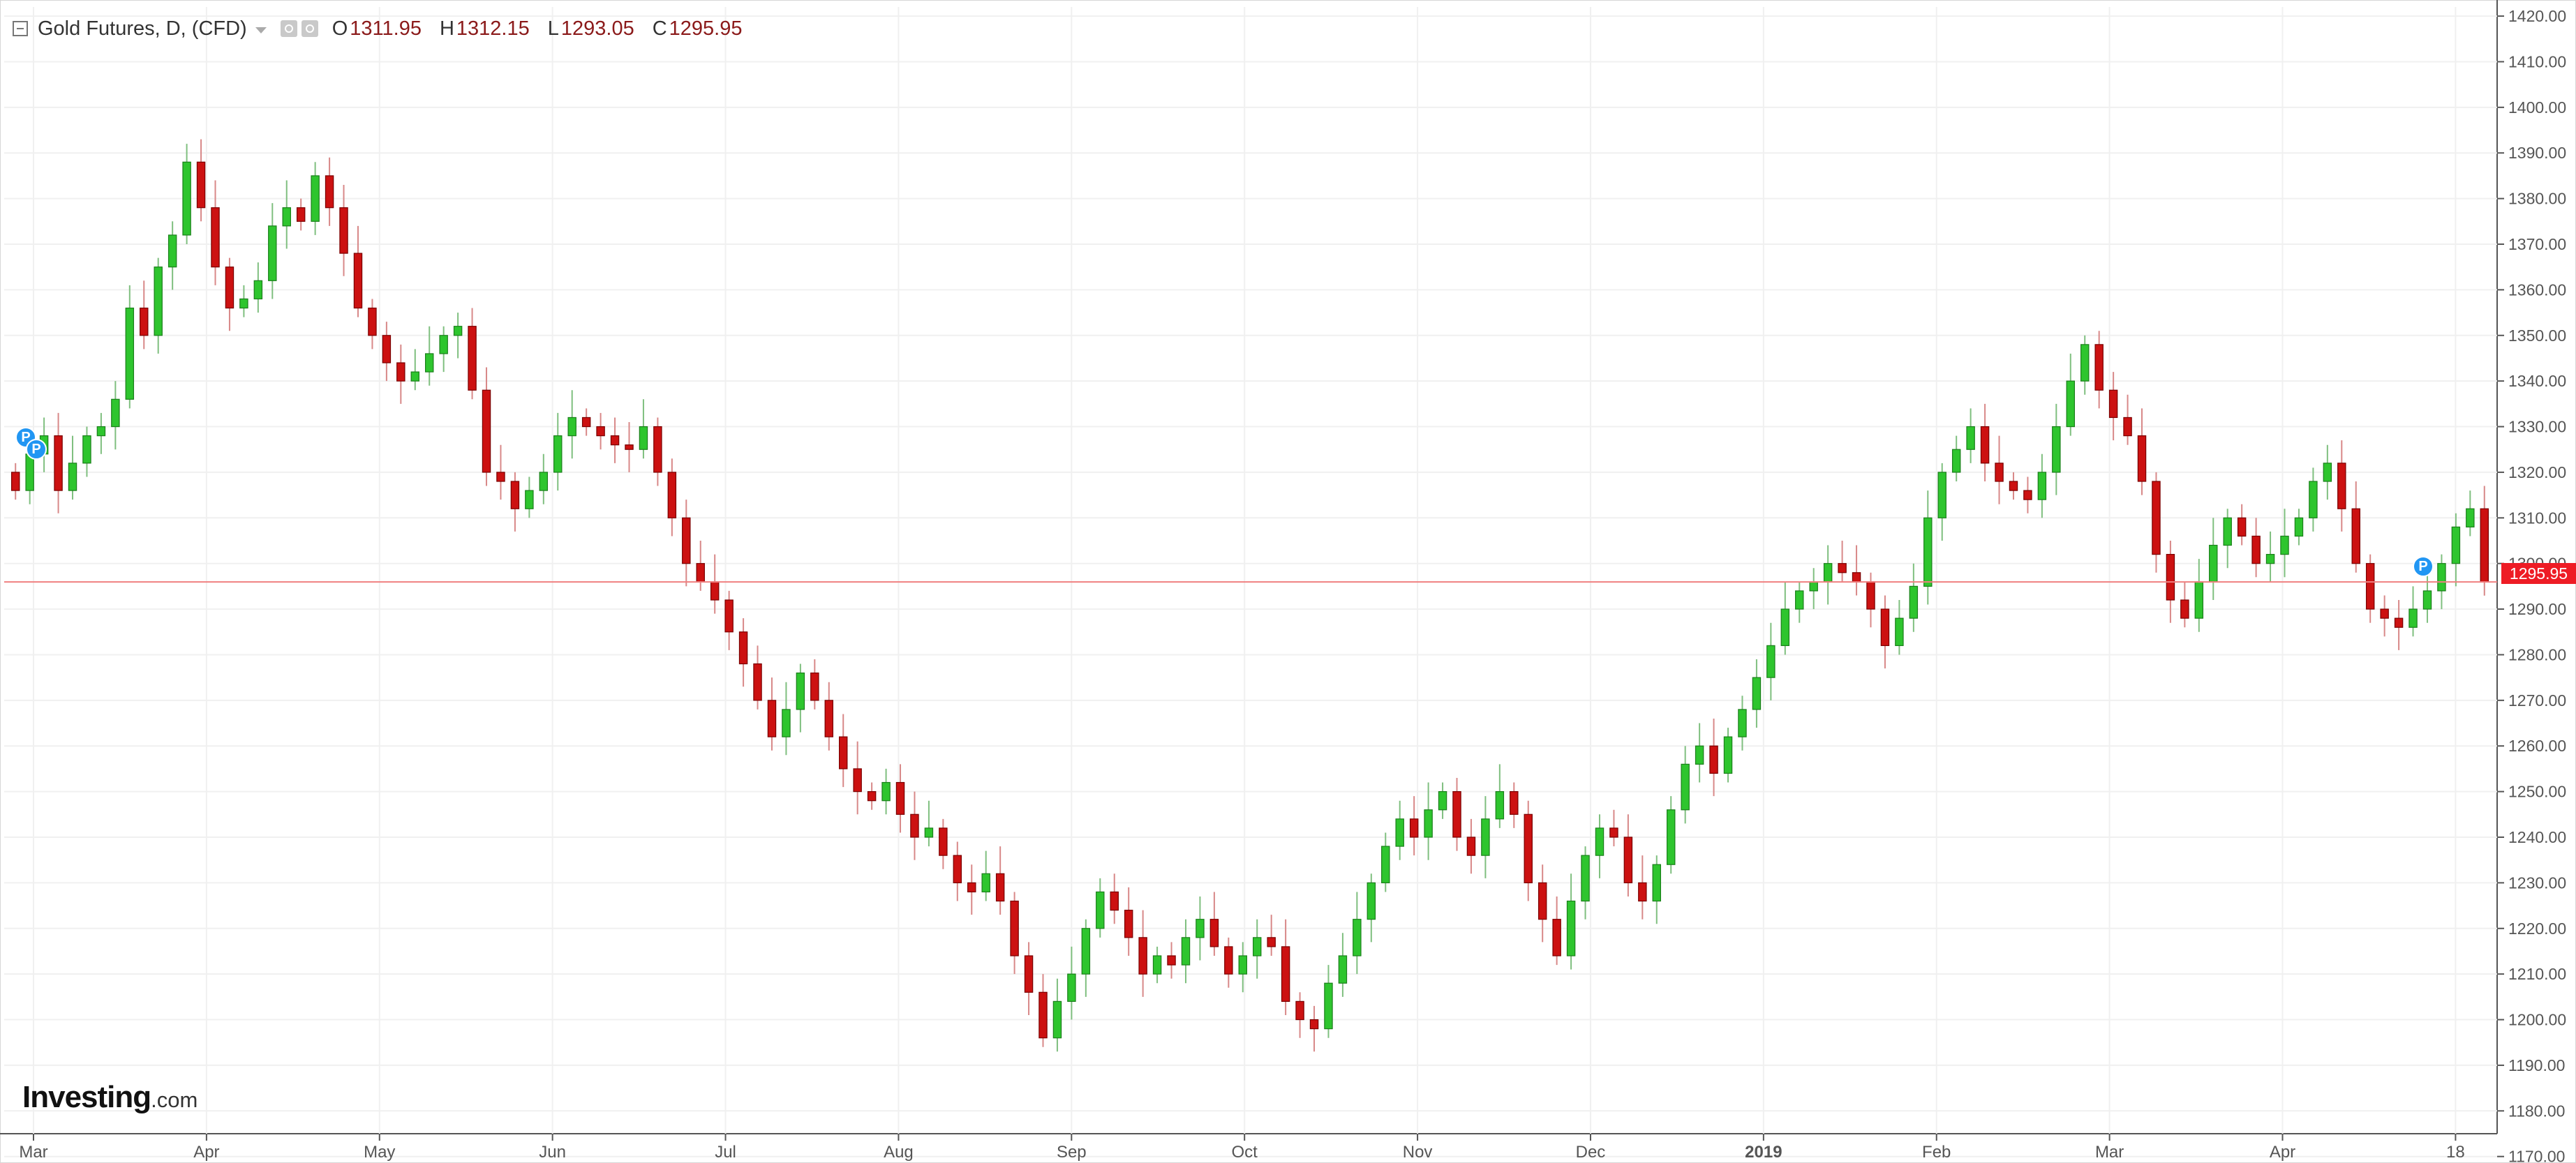 The height and width of the screenshot is (1163, 2576). Describe the element at coordinates (2537, 153) in the screenshot. I see `y-tick-label: 1390.00` at that location.